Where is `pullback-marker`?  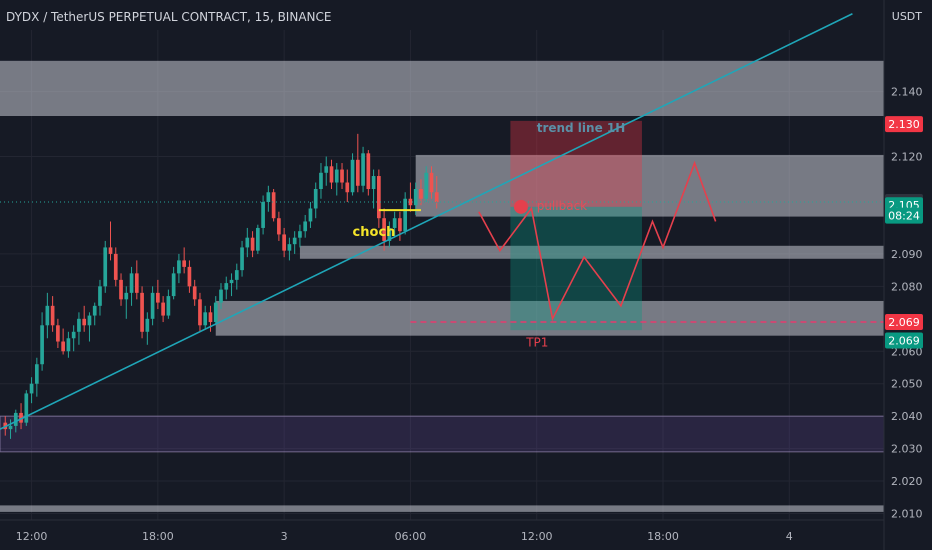
pullback-marker is located at coordinates (520, 206).